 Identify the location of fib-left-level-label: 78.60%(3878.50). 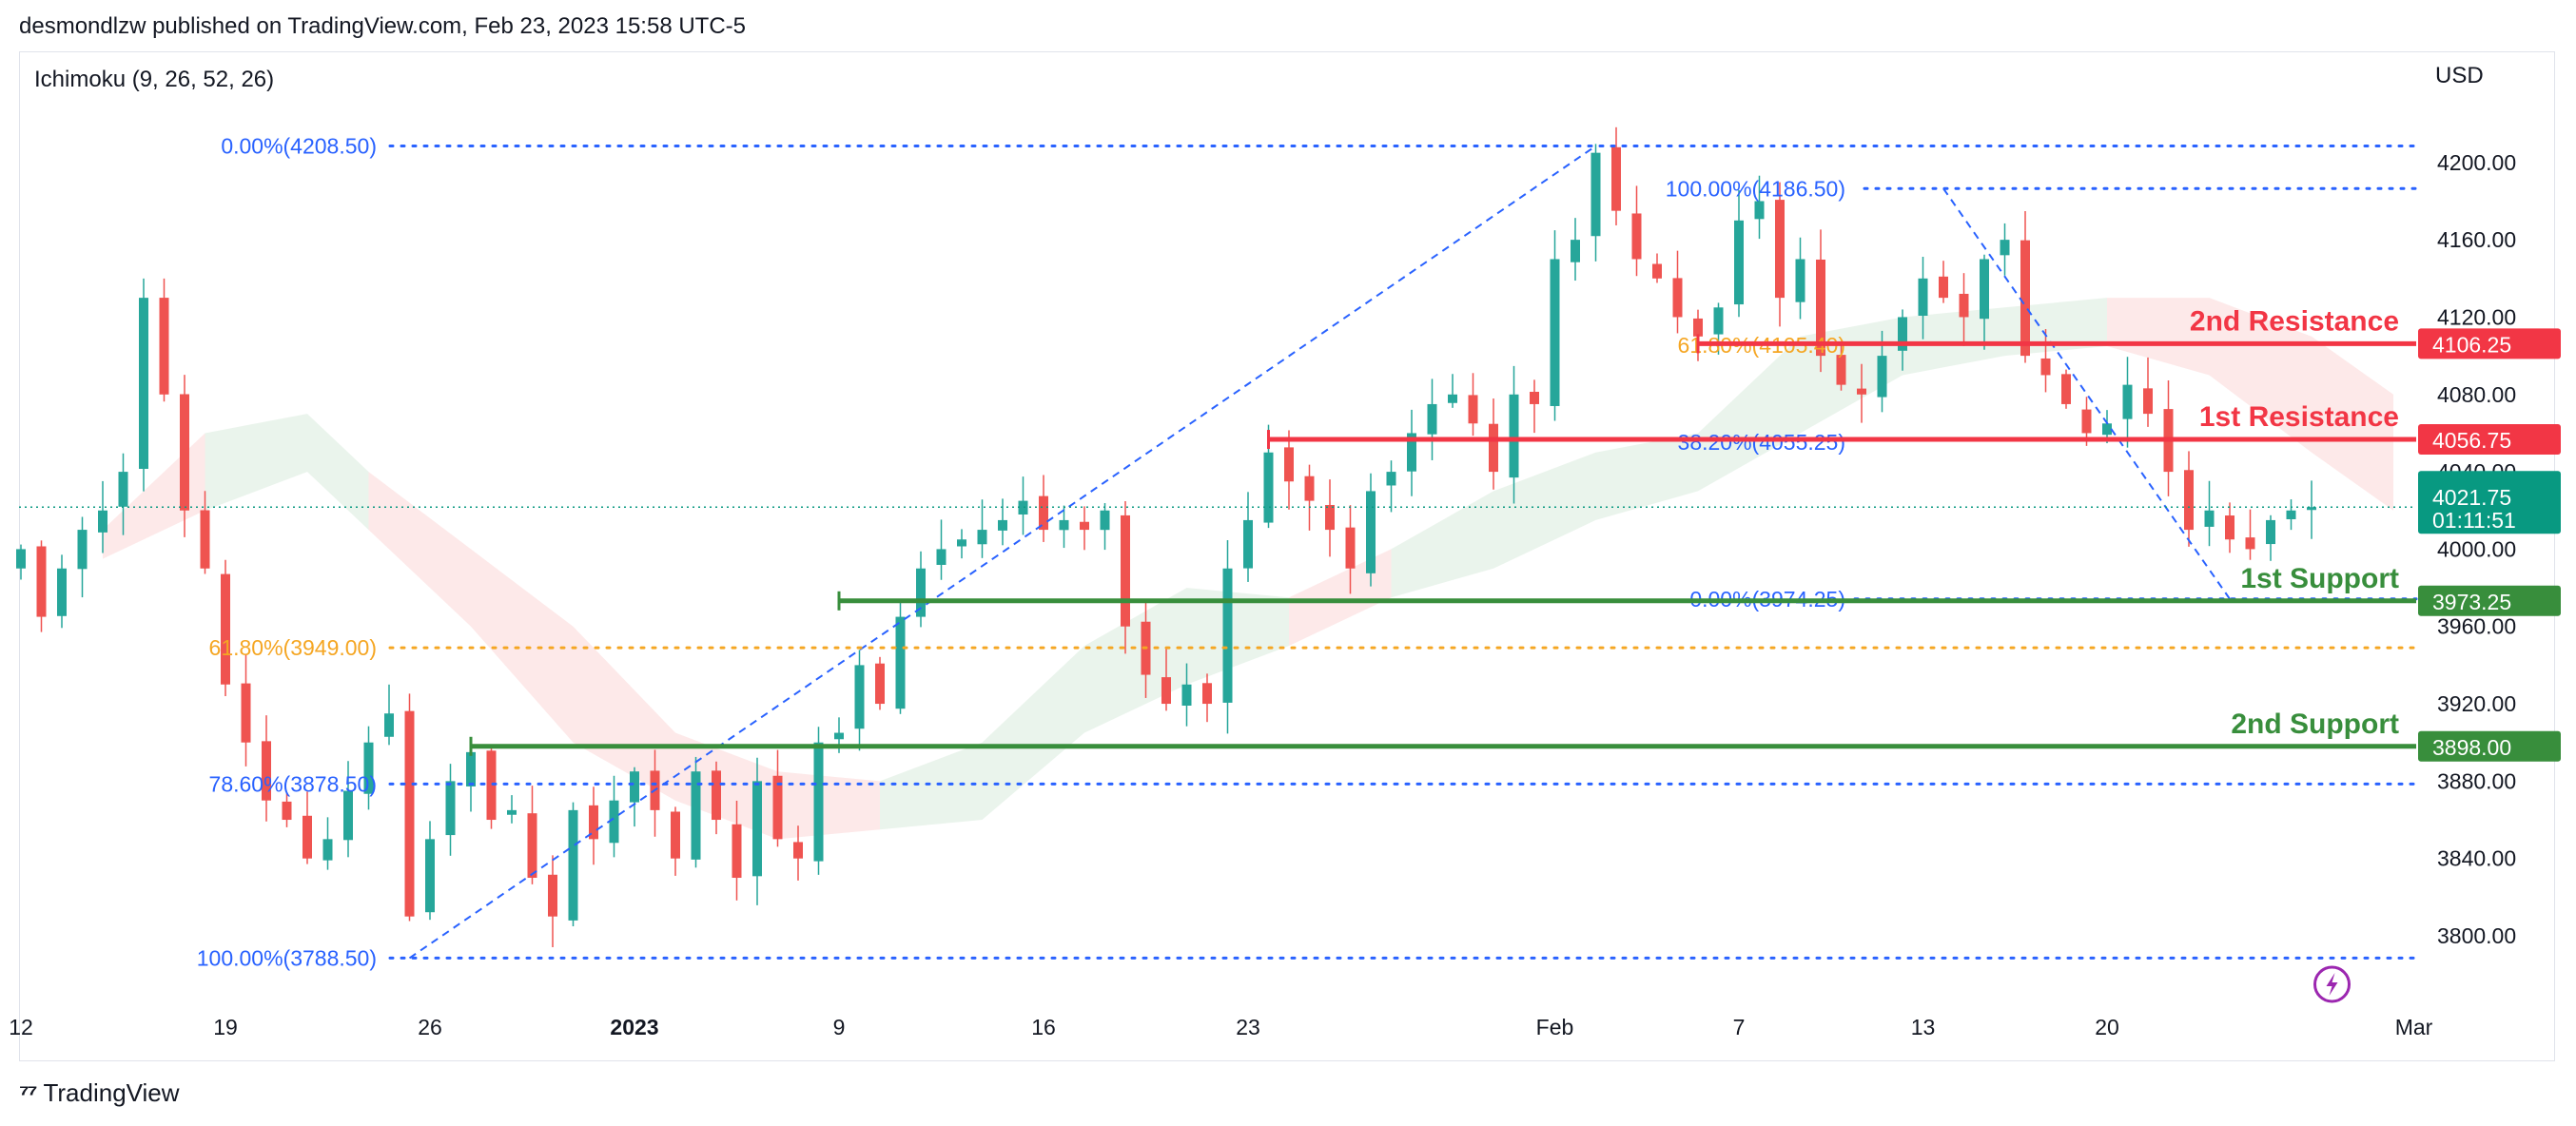
(293, 783).